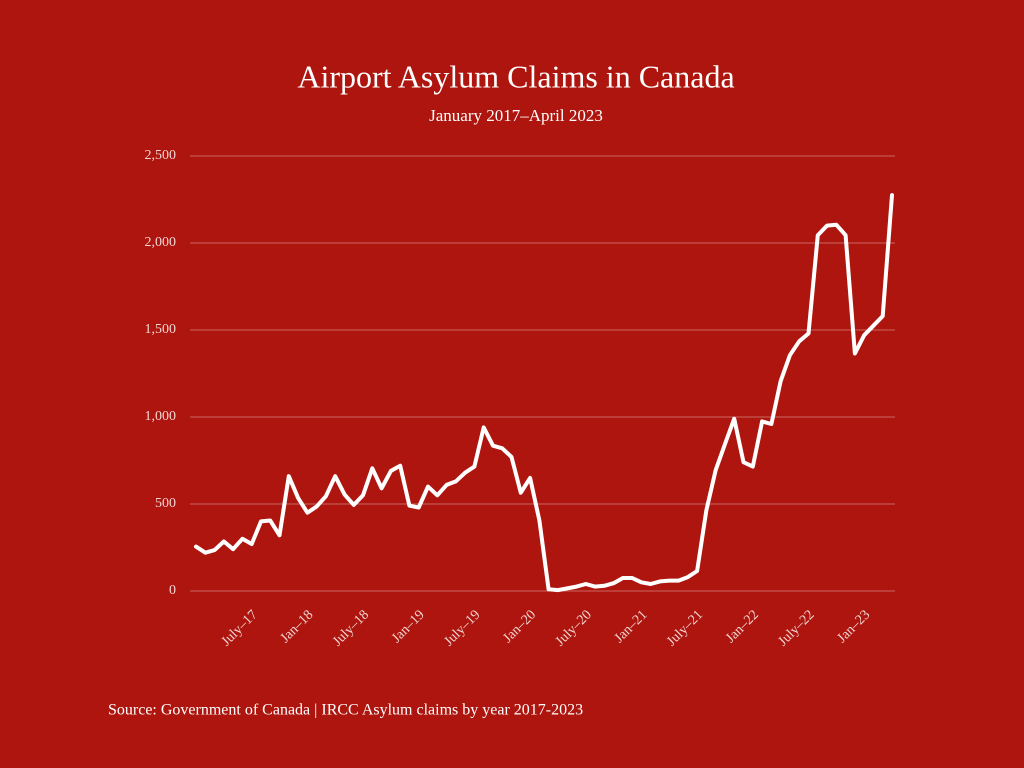  I want to click on y-tick-label: 2,000, so click(161, 242).